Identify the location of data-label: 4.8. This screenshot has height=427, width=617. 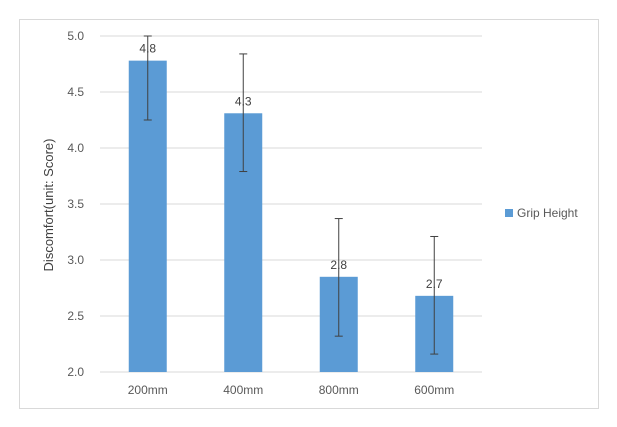
(147, 49).